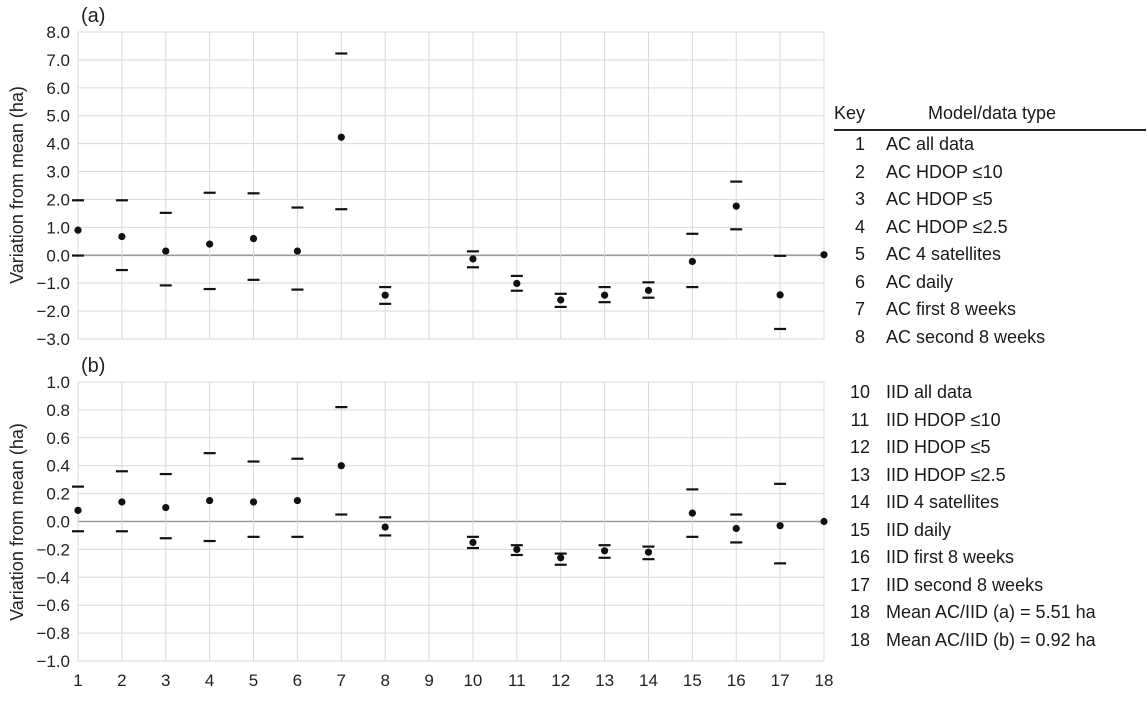 Image resolution: width=1148 pixels, height=719 pixels. I want to click on key-row: 18 Mean AC/IID (b) = 0.92 ha, so click(990, 641).